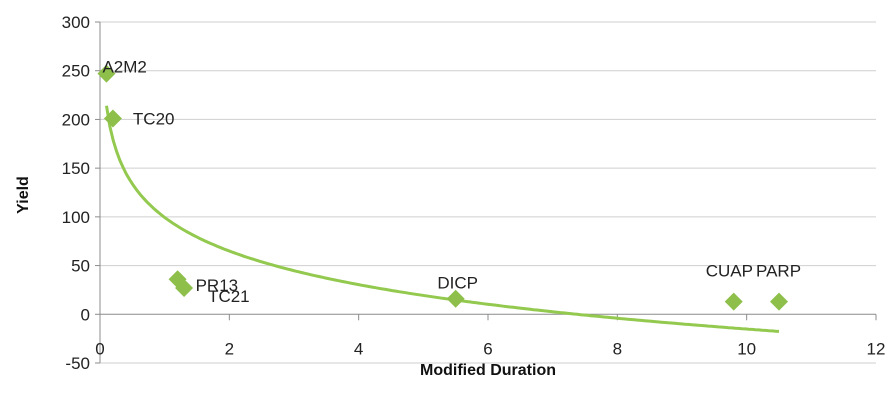 The image size is (891, 406). What do you see at coordinates (76, 22) in the screenshot?
I see `y-tick-label: 300` at bounding box center [76, 22].